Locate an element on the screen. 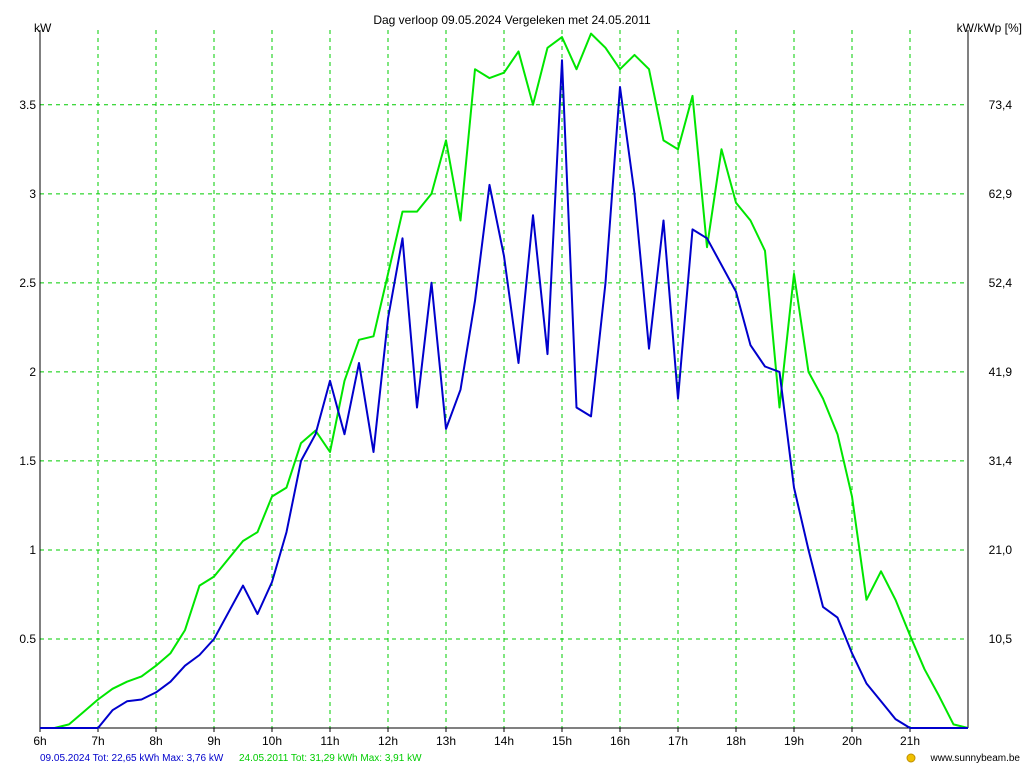 The image size is (1024, 768). y-tick-label-right: 41,9 is located at coordinates (1001, 372).